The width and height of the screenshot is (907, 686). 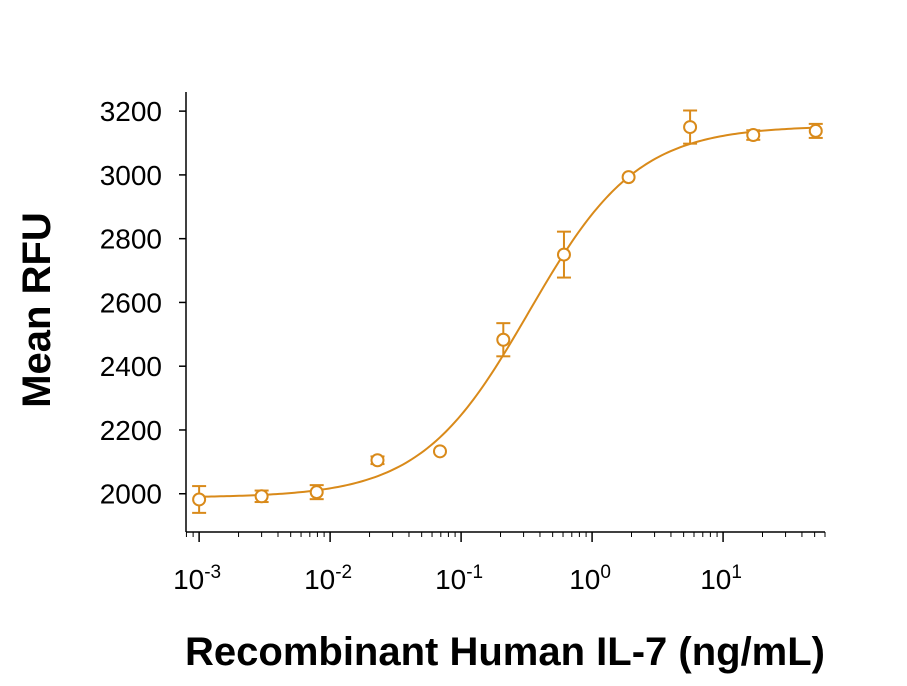 What do you see at coordinates (197, 578) in the screenshot?
I see `x-tick-label: 10⁻³` at bounding box center [197, 578].